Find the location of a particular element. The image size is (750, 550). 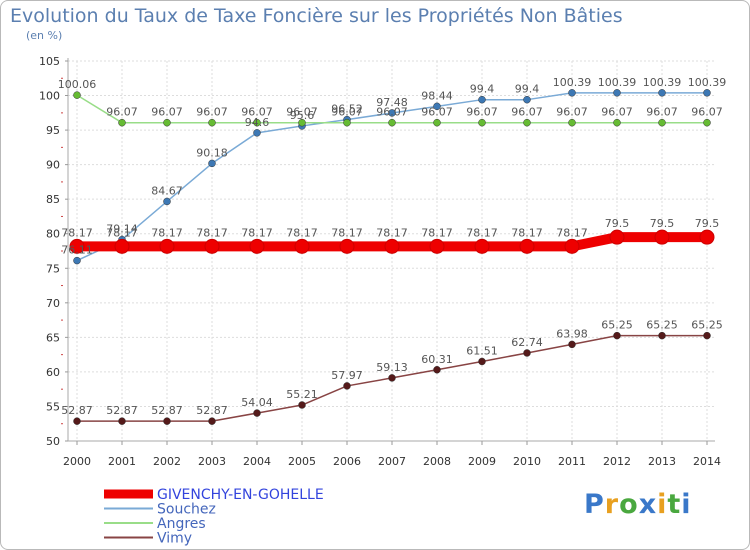

x-tick-label: 2006 is located at coordinates (347, 461).